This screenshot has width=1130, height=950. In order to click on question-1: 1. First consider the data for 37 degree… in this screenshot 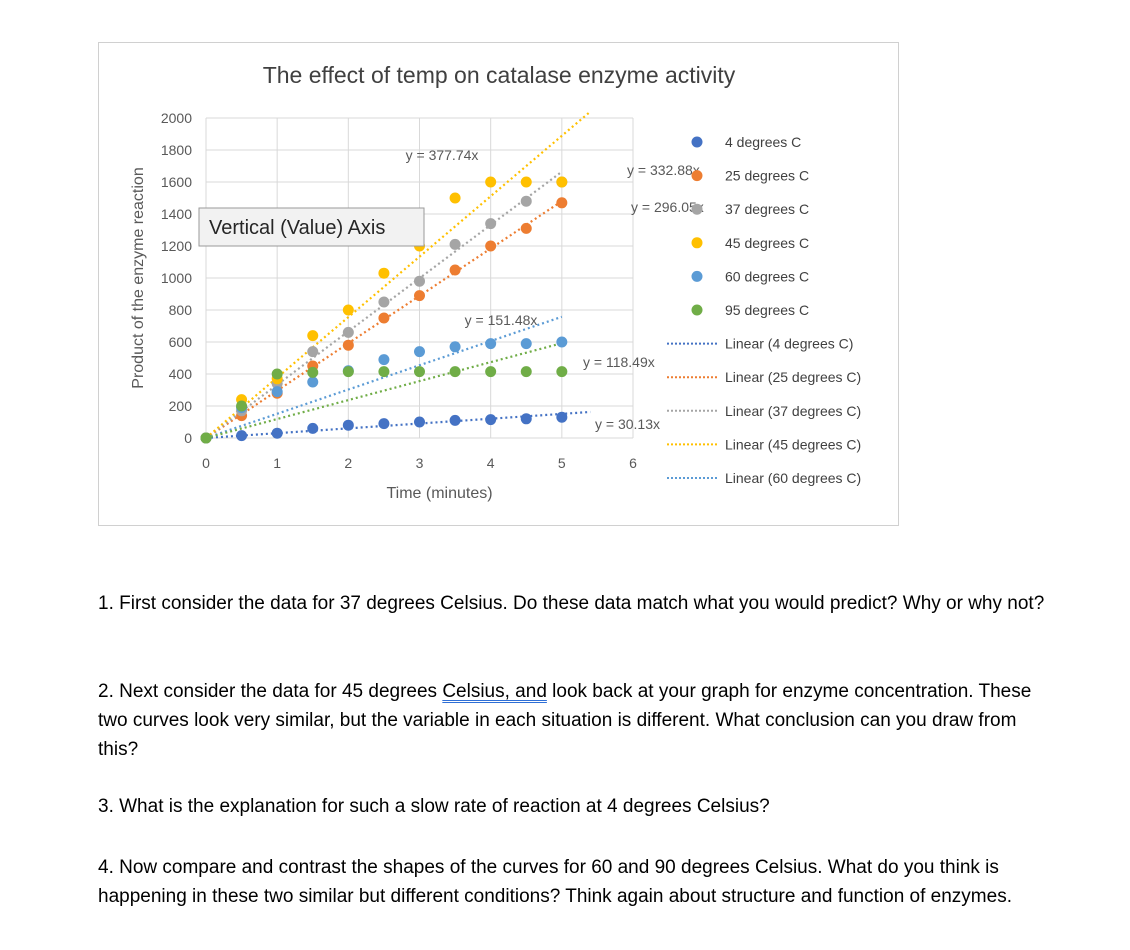, I will do `click(571, 603)`.